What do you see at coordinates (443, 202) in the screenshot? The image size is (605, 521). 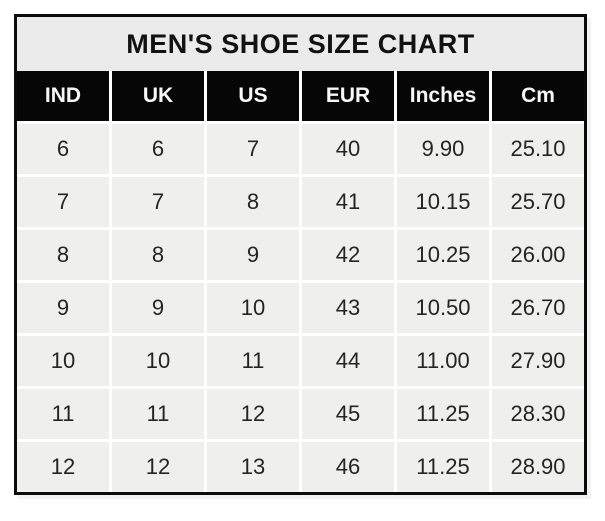 I see `table-cell: 10.15` at bounding box center [443, 202].